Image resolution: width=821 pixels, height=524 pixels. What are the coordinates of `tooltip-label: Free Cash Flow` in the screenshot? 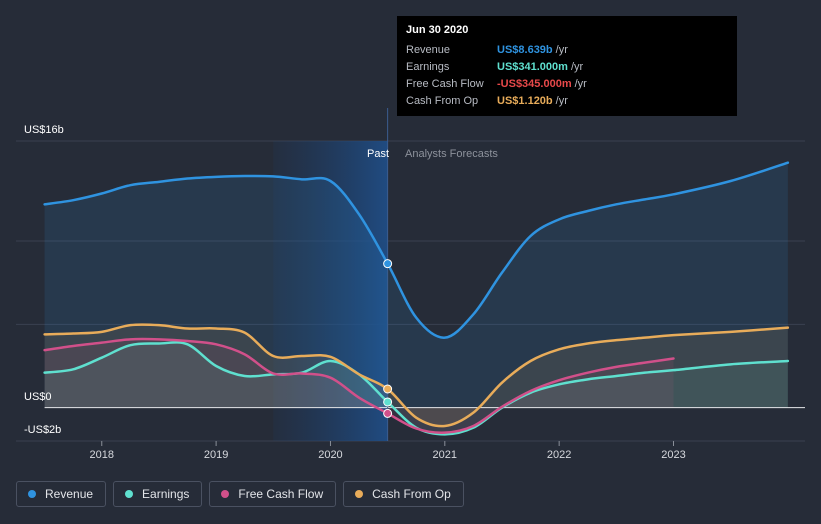 It's located at (445, 83).